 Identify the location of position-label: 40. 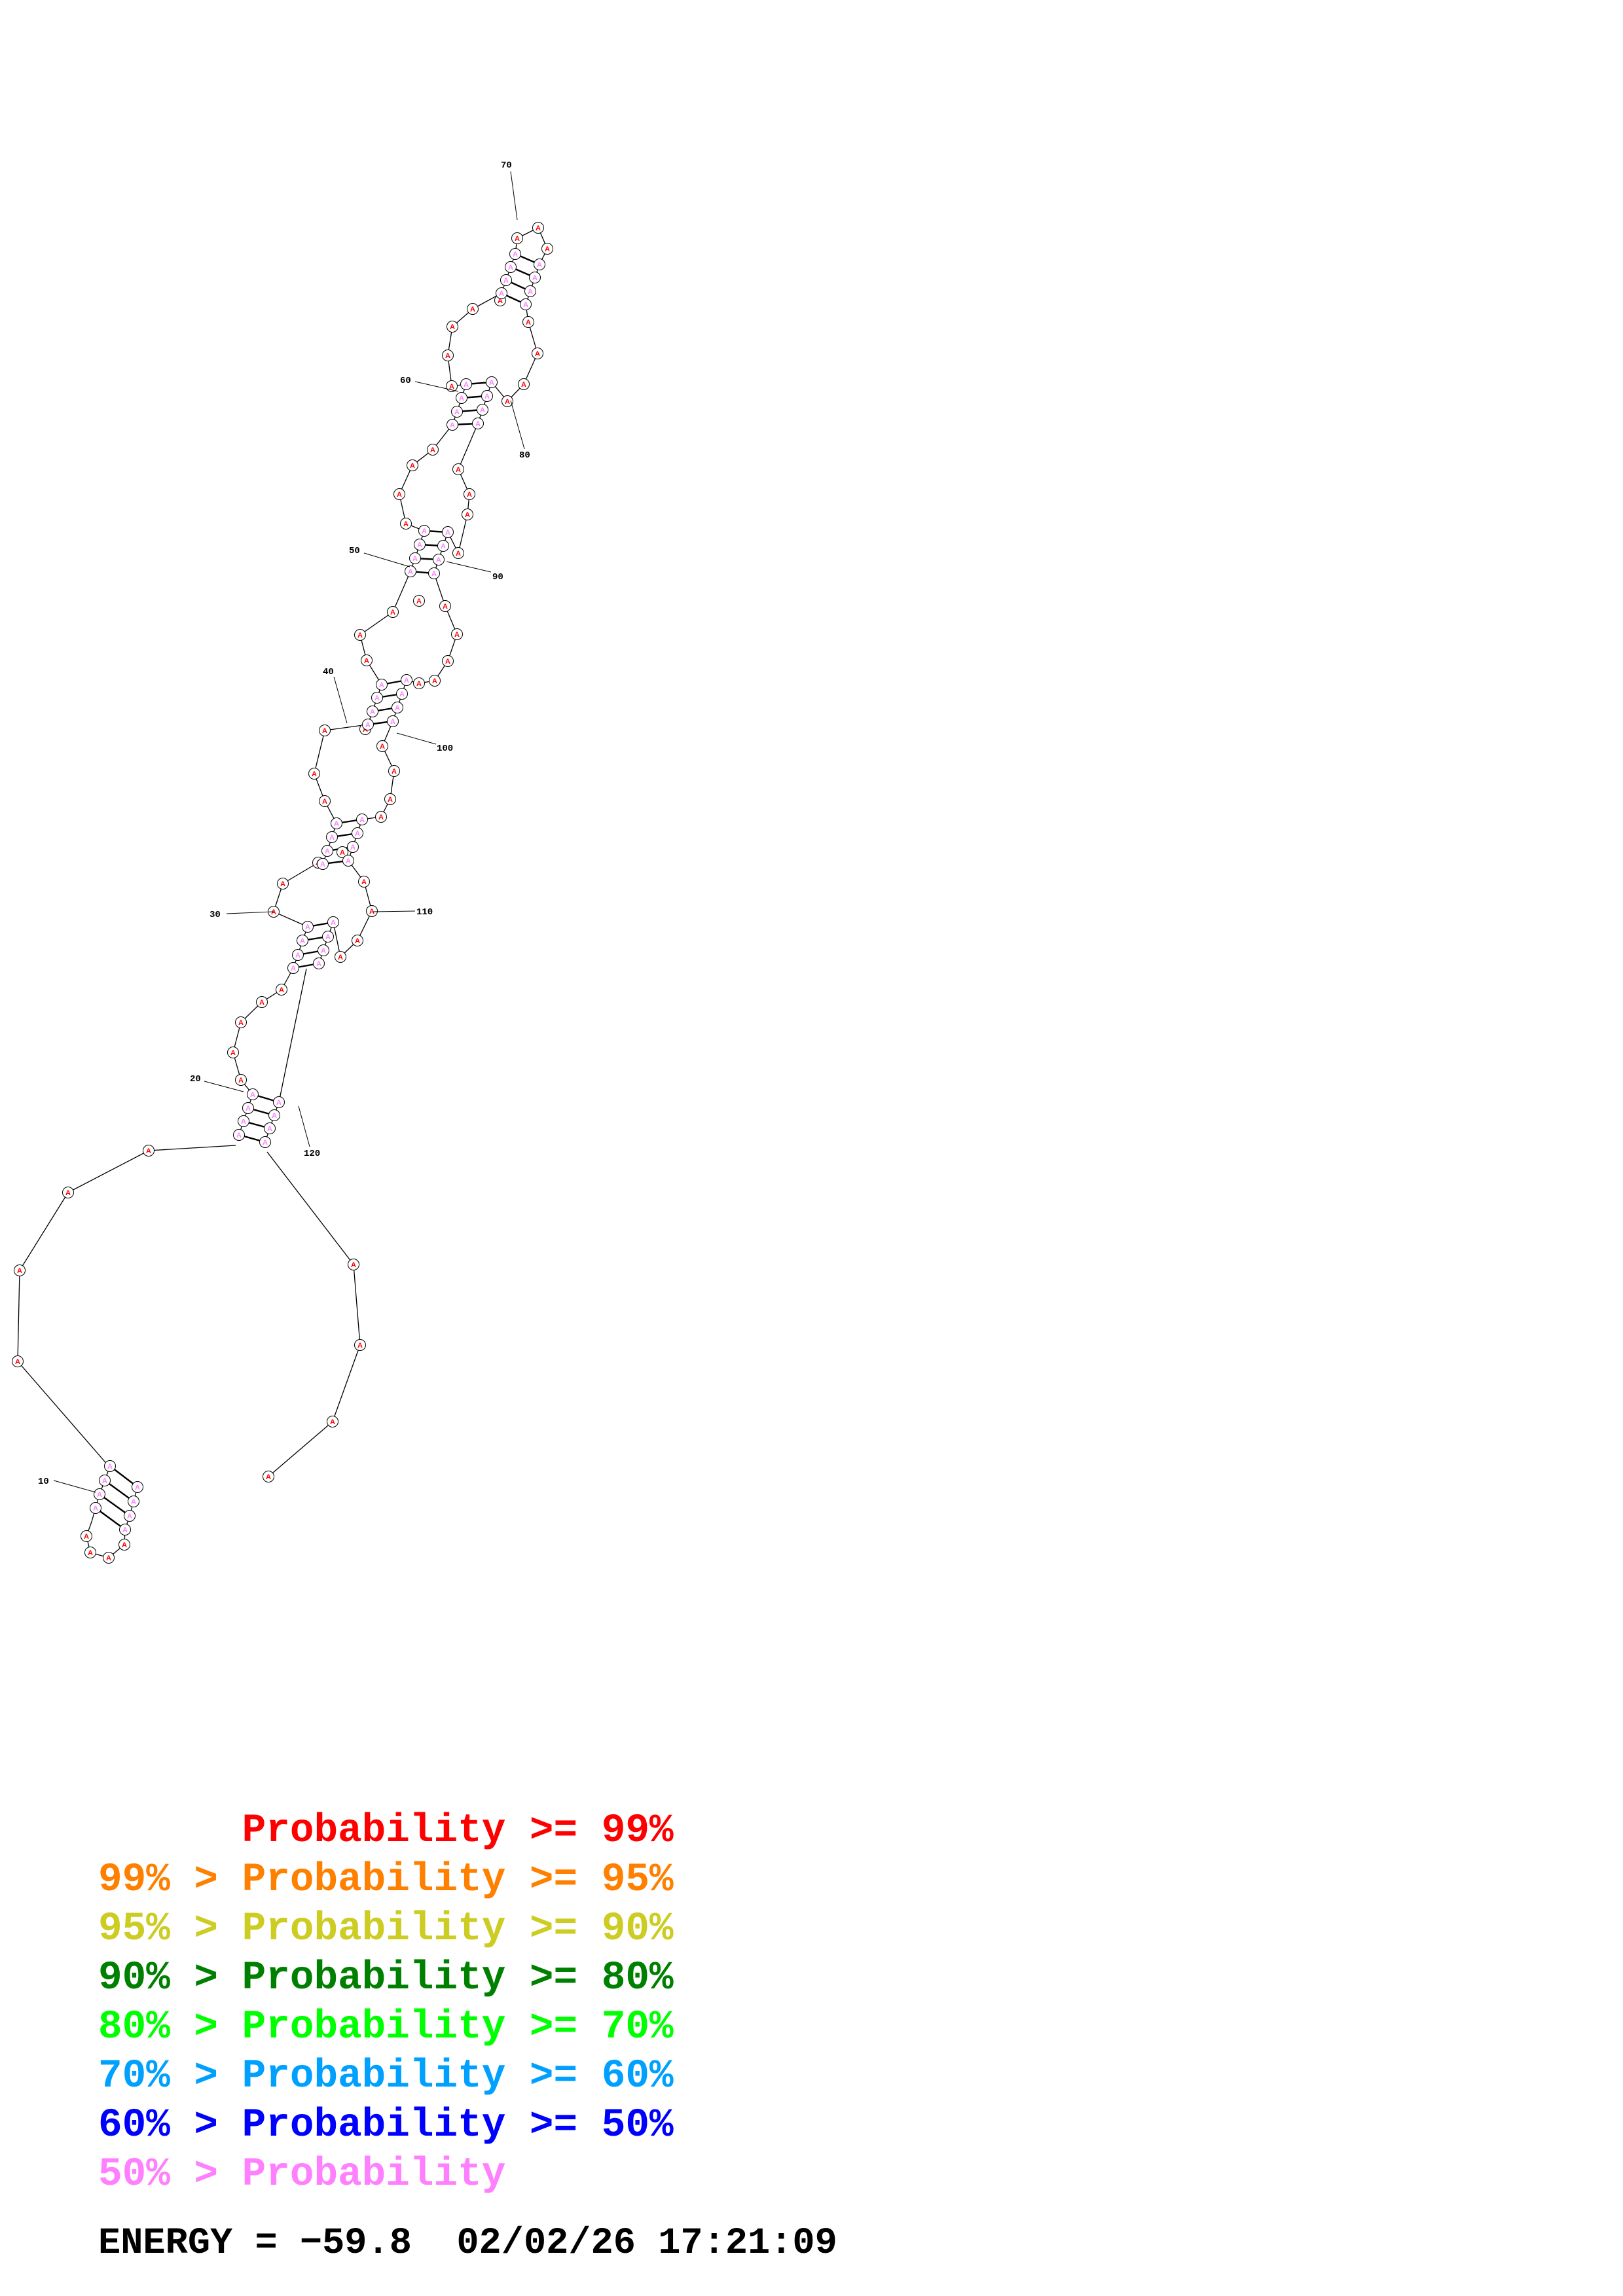
(328, 672).